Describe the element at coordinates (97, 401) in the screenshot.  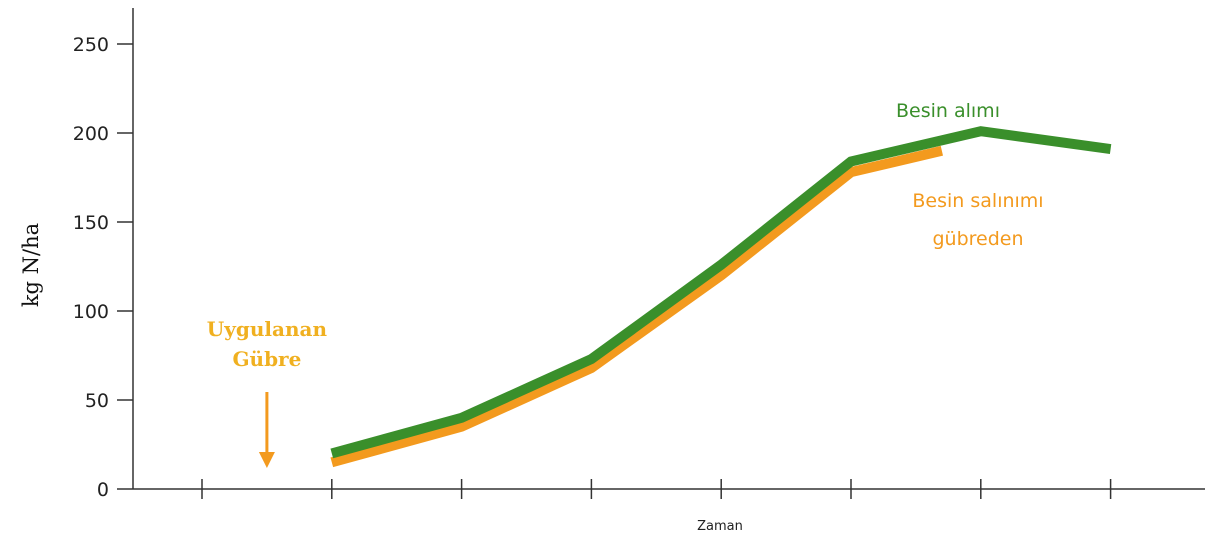
I see `y-tick-label: 50` at that location.